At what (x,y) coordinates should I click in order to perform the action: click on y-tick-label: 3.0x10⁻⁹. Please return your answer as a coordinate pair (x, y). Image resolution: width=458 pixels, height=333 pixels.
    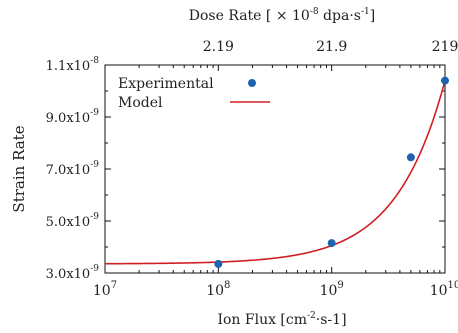
    Looking at the image, I should click on (73, 273).